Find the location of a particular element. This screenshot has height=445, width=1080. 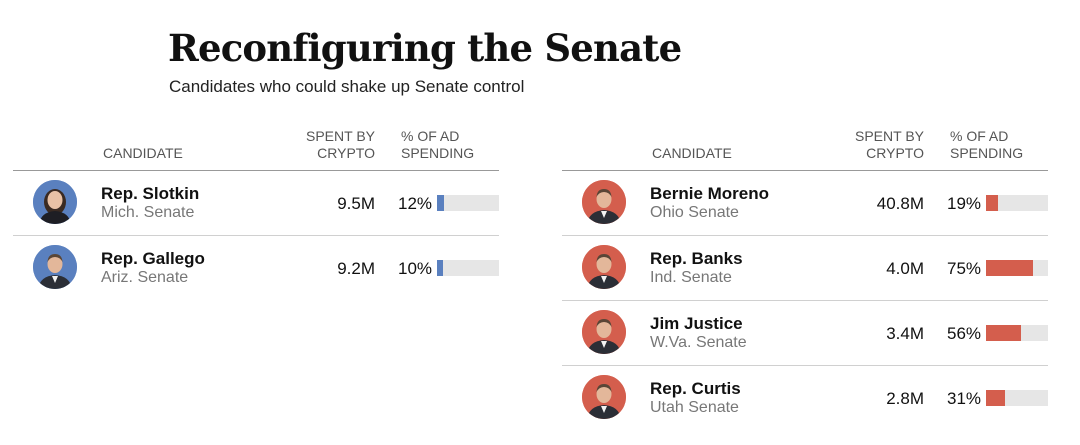

ad-spending-pct-label: 19% is located at coordinates (964, 203).